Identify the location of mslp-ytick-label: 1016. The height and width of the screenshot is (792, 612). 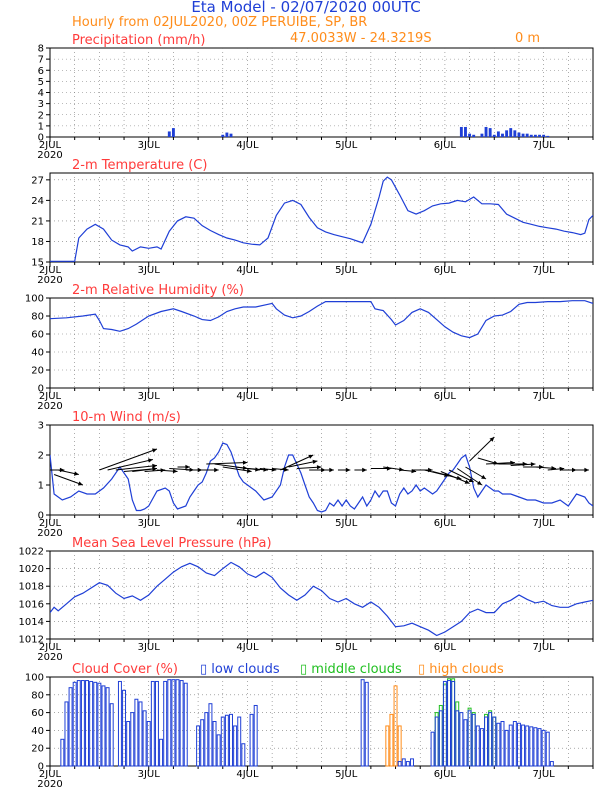
(31, 604).